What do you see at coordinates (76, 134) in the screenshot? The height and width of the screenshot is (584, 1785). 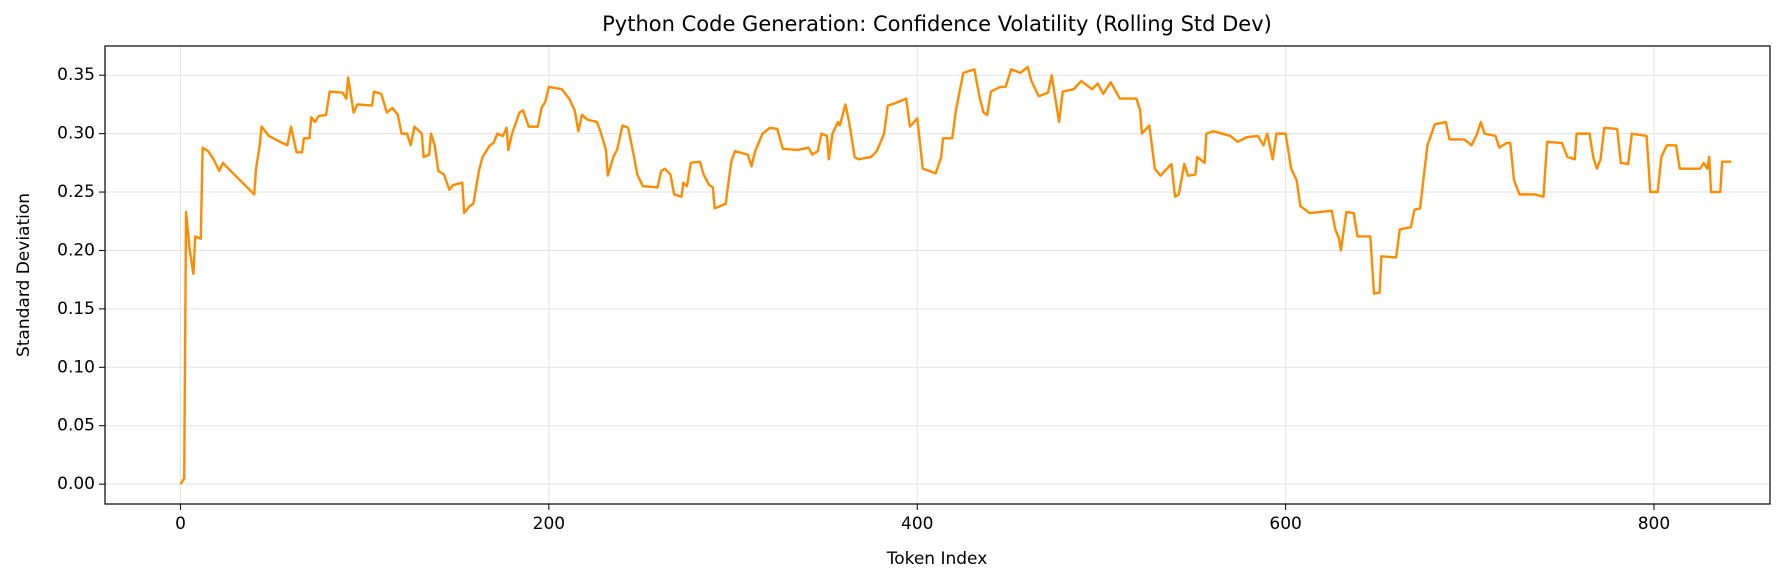 I see `y-tick-label: 0.30` at bounding box center [76, 134].